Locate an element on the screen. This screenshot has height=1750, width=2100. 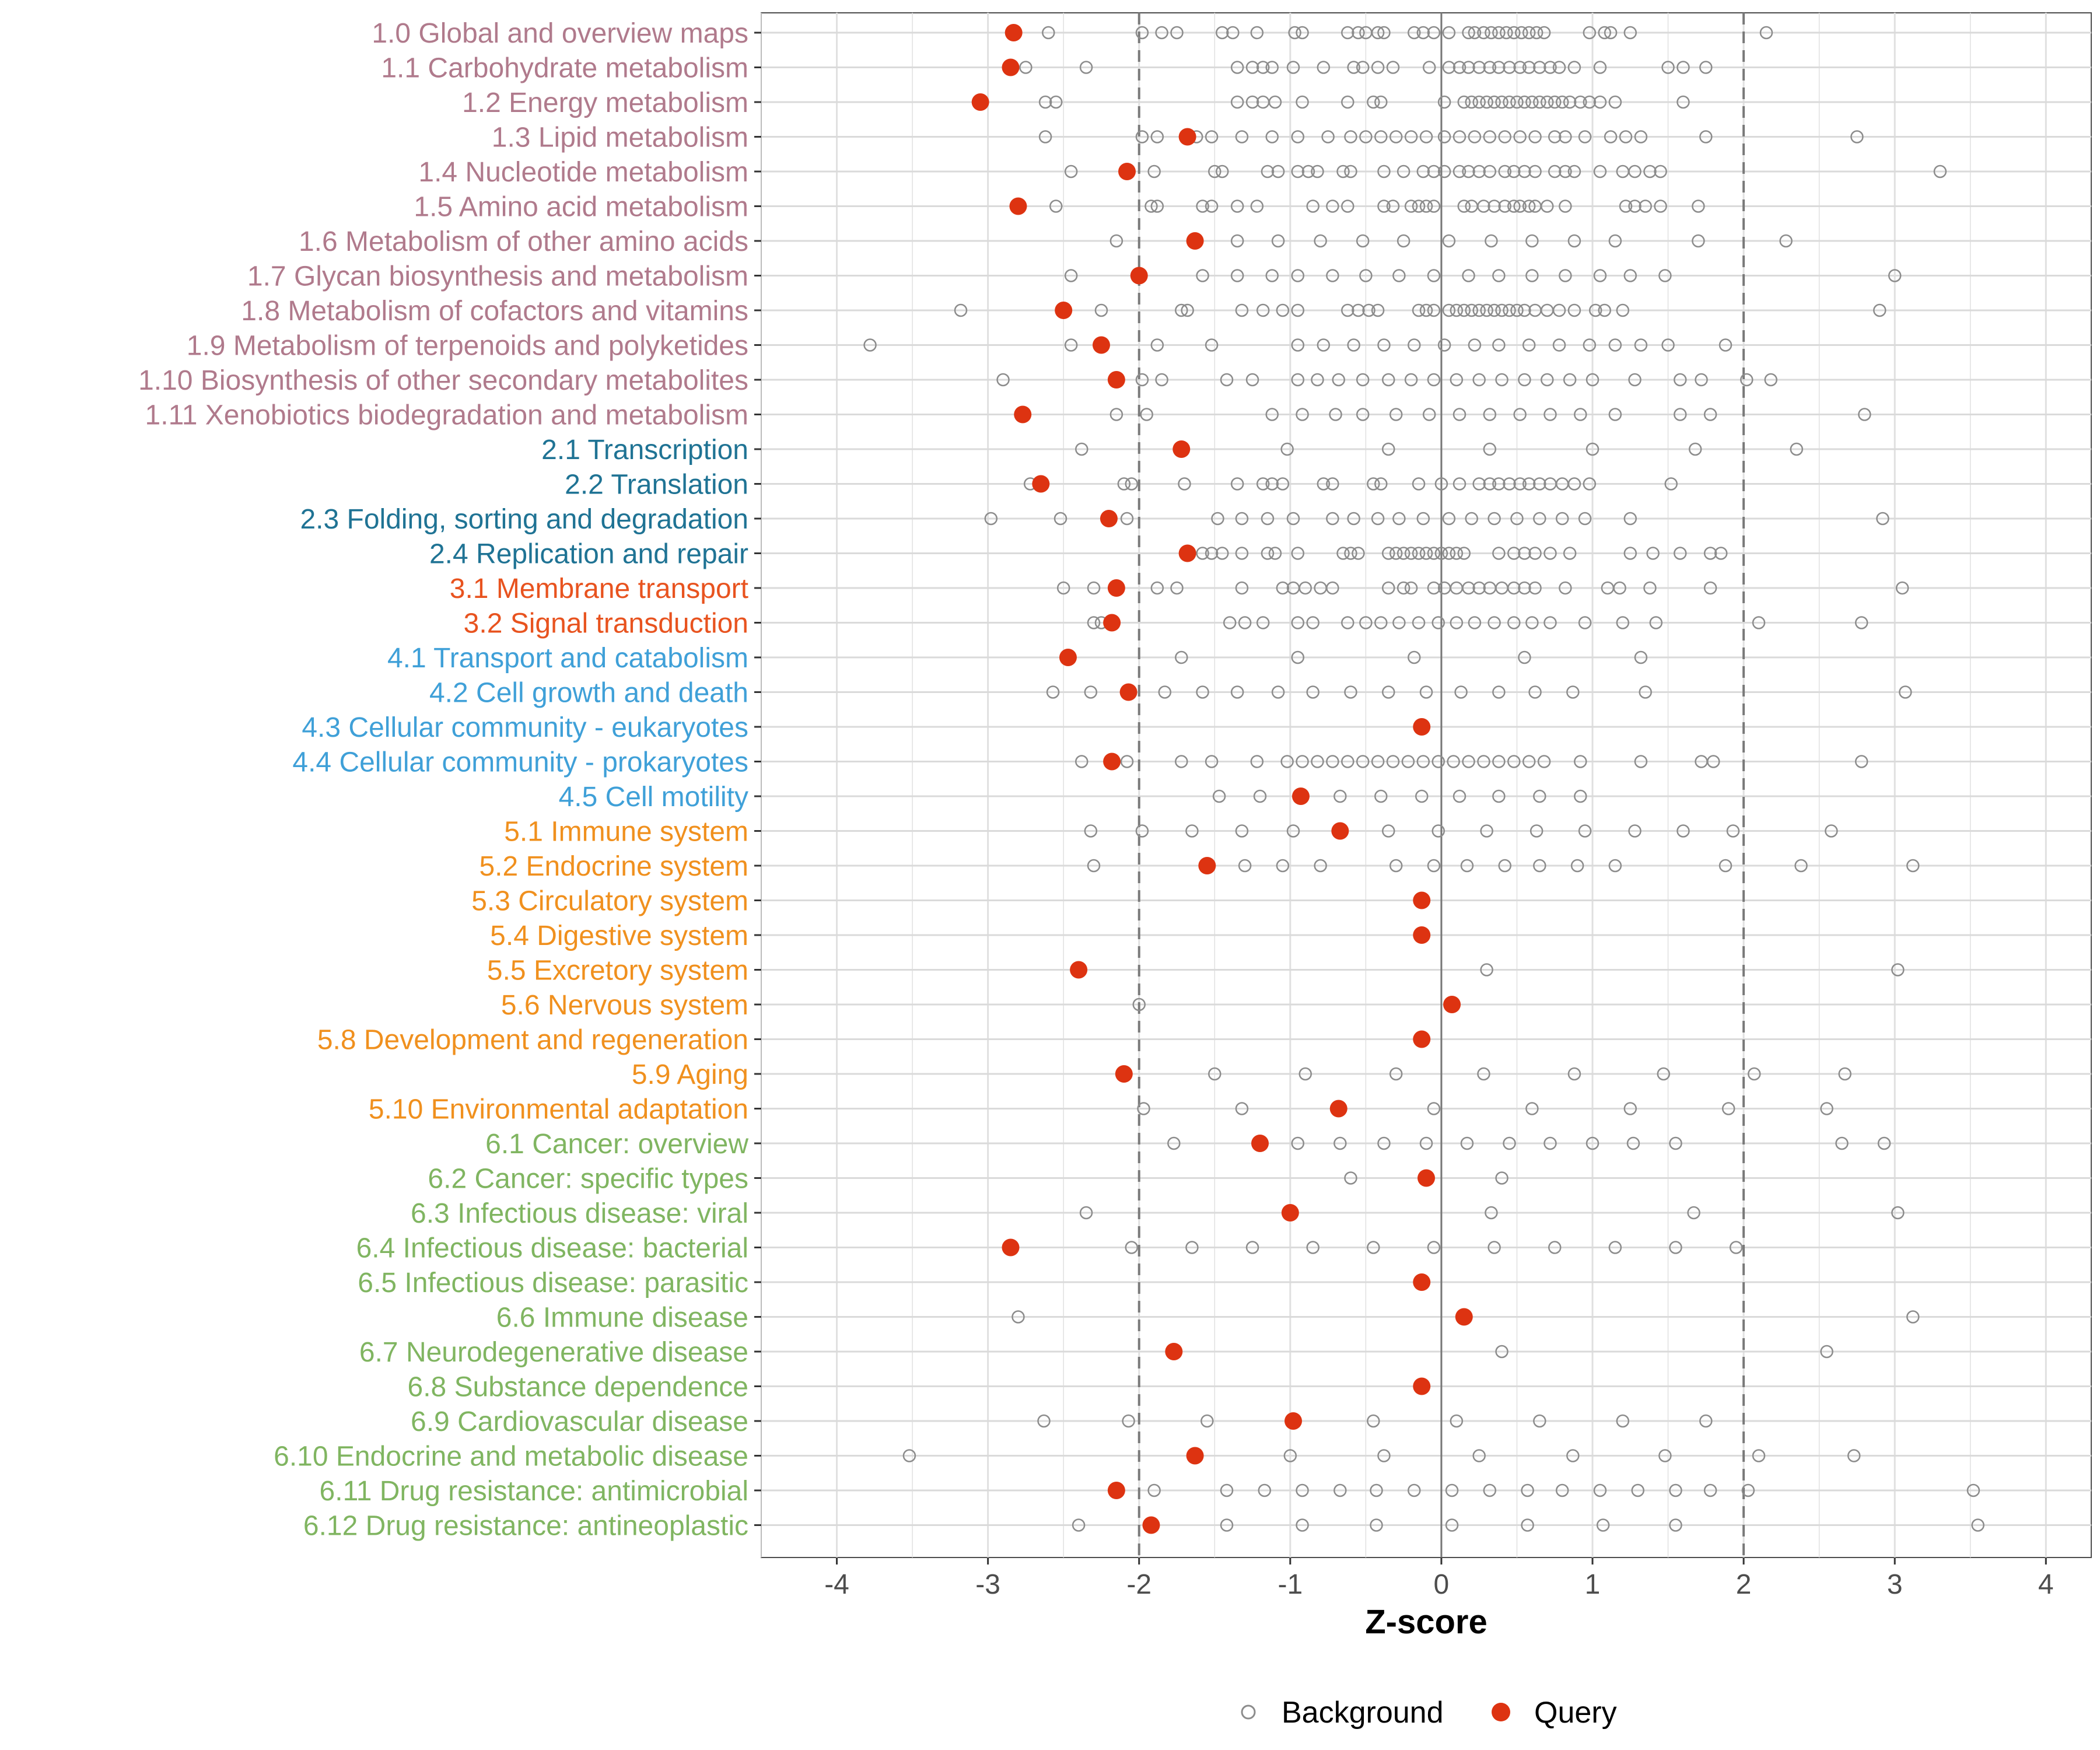
y-tick-label: 3.2 Signal transduction is located at coordinates (606, 624).